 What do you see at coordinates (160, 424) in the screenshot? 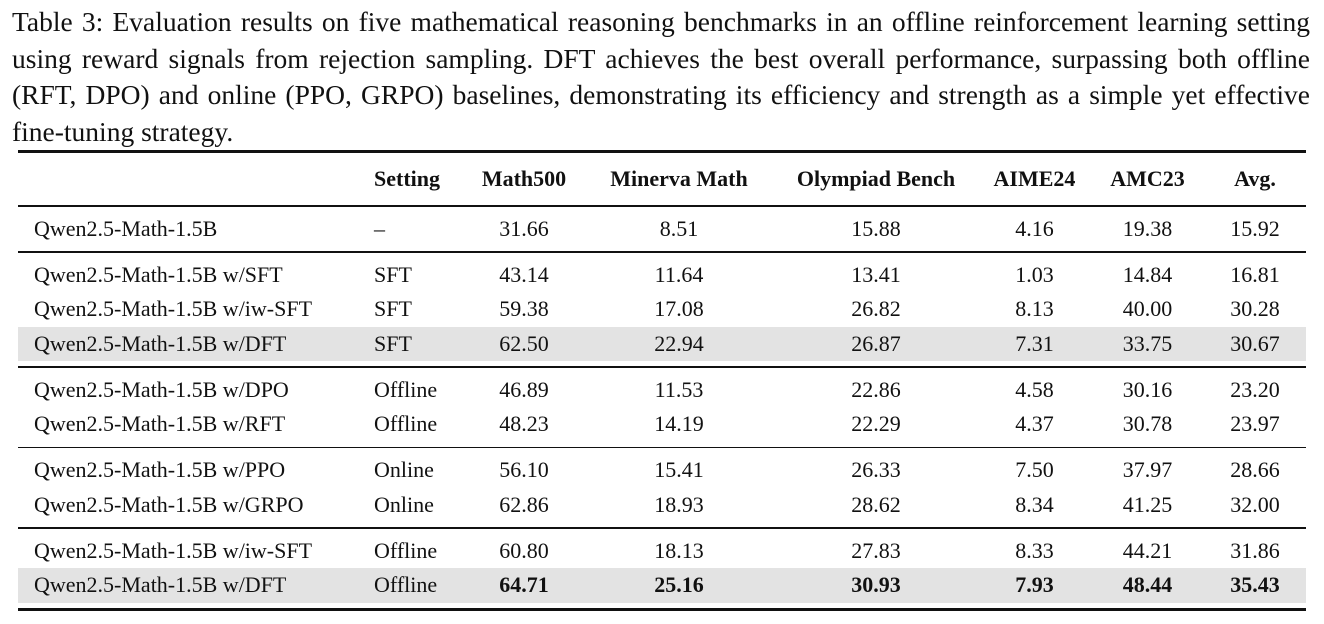
I see `cell-model: Qwen2.5-Math-1.5B w/RFT` at bounding box center [160, 424].